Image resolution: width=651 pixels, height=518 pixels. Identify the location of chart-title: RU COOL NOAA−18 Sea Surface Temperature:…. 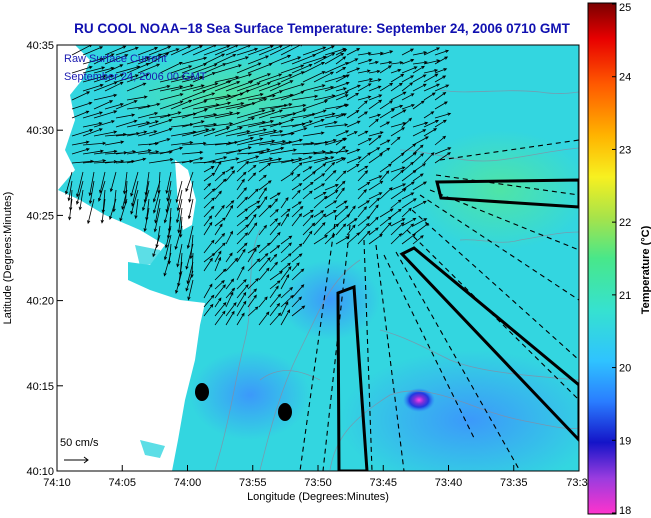
(322, 28).